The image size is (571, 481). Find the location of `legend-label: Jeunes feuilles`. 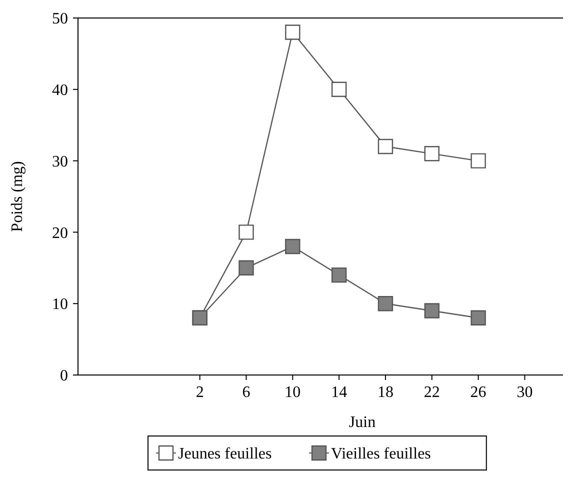

legend-label: Jeunes feuilles is located at coordinates (225, 454).